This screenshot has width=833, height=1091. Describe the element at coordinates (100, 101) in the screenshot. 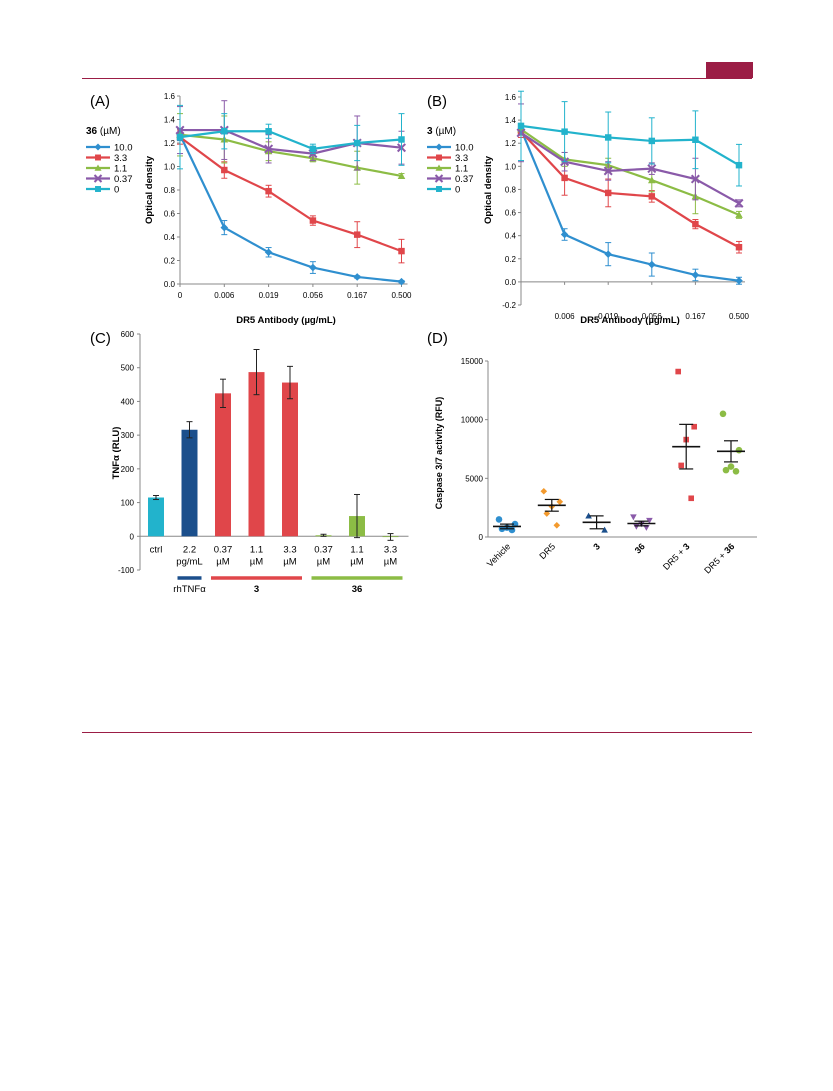

I see `panel-a-label: (A)` at that location.